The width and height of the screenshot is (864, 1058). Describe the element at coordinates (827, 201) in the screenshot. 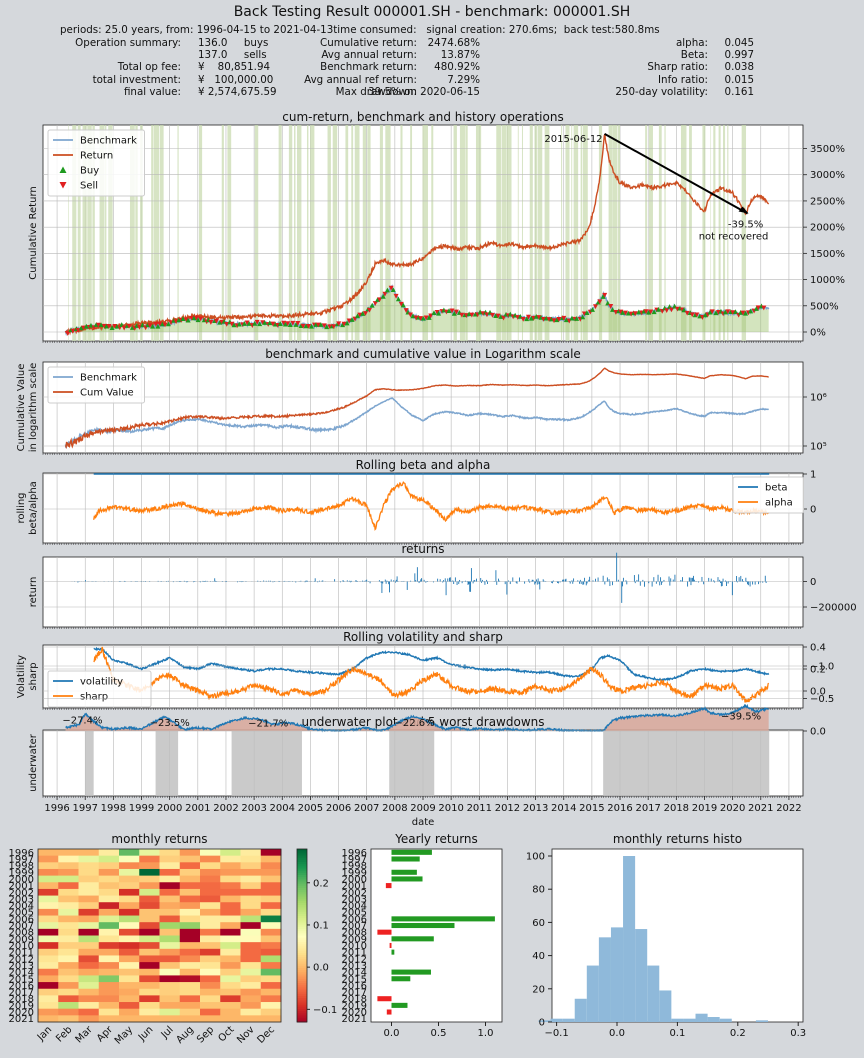

I see `y-tick-label: 2500%` at that location.